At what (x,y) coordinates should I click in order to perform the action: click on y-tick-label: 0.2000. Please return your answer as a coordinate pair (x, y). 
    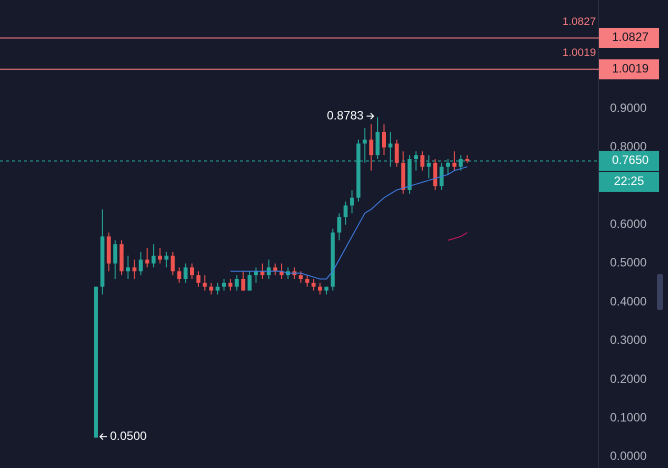
    Looking at the image, I should click on (628, 379).